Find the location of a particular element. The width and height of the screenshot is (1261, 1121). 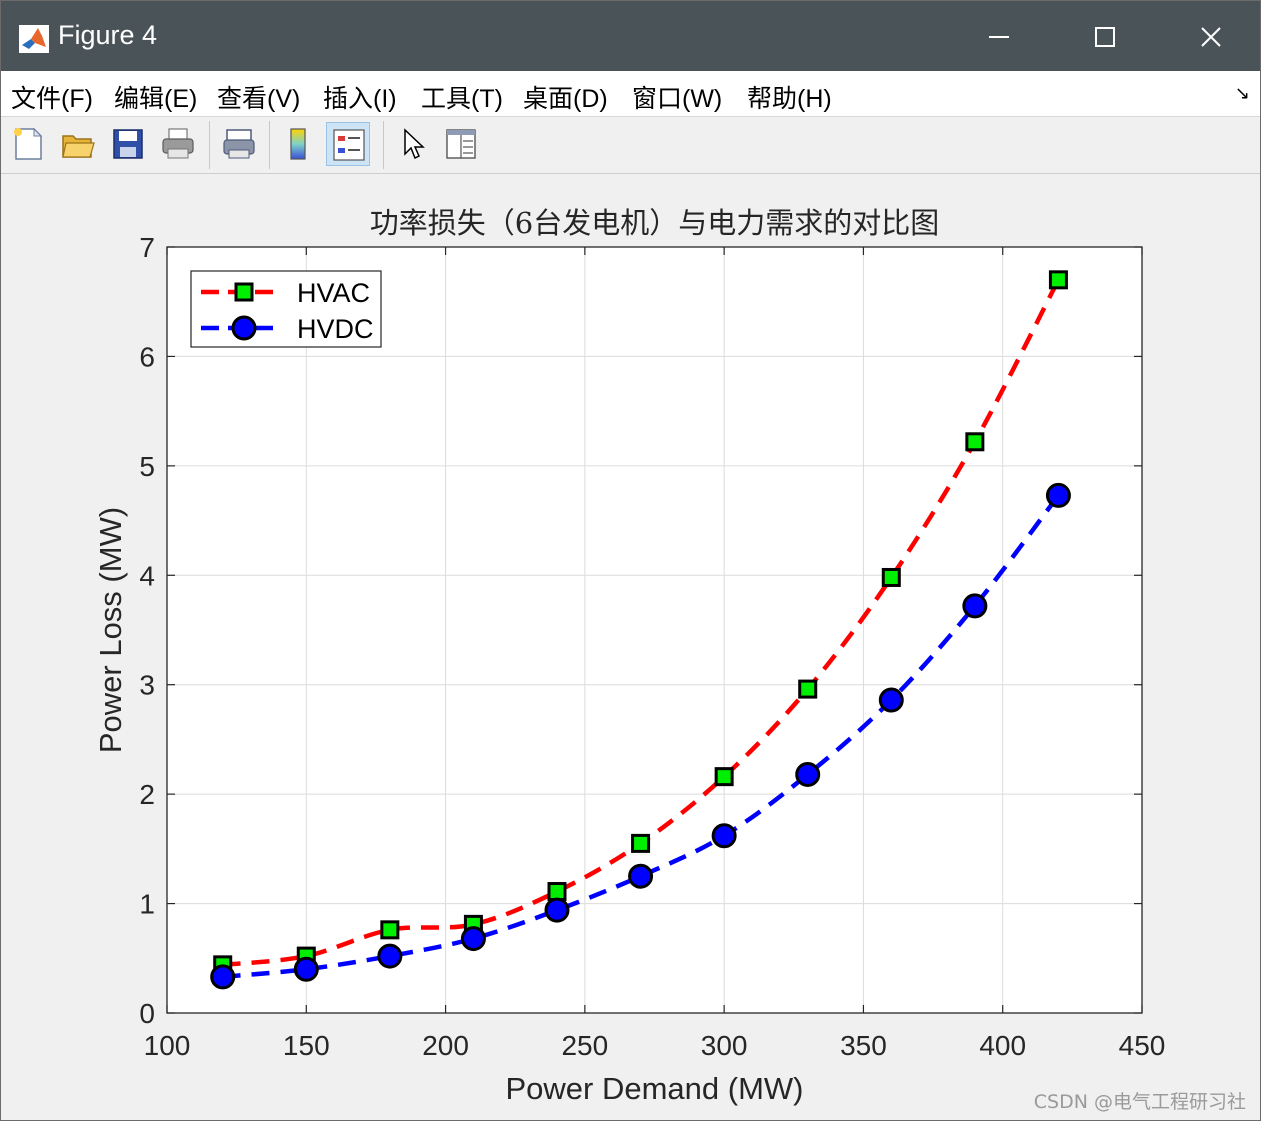

y-axis-label: Power Loss (MW) is located at coordinates (110, 630).